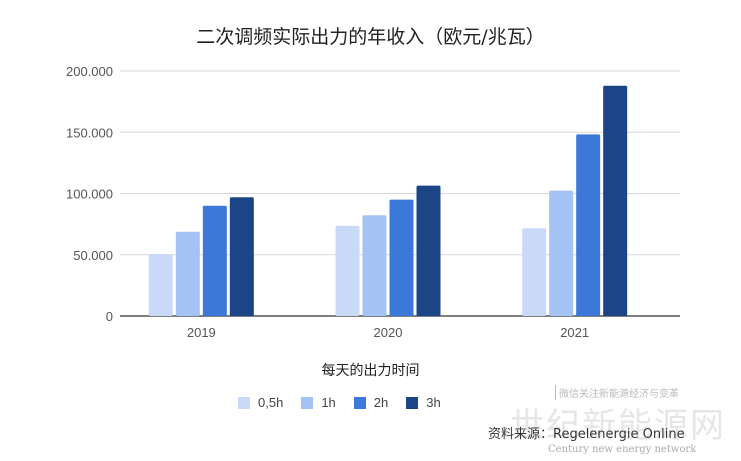  I want to click on x-tick-label: 2021, so click(574, 332).